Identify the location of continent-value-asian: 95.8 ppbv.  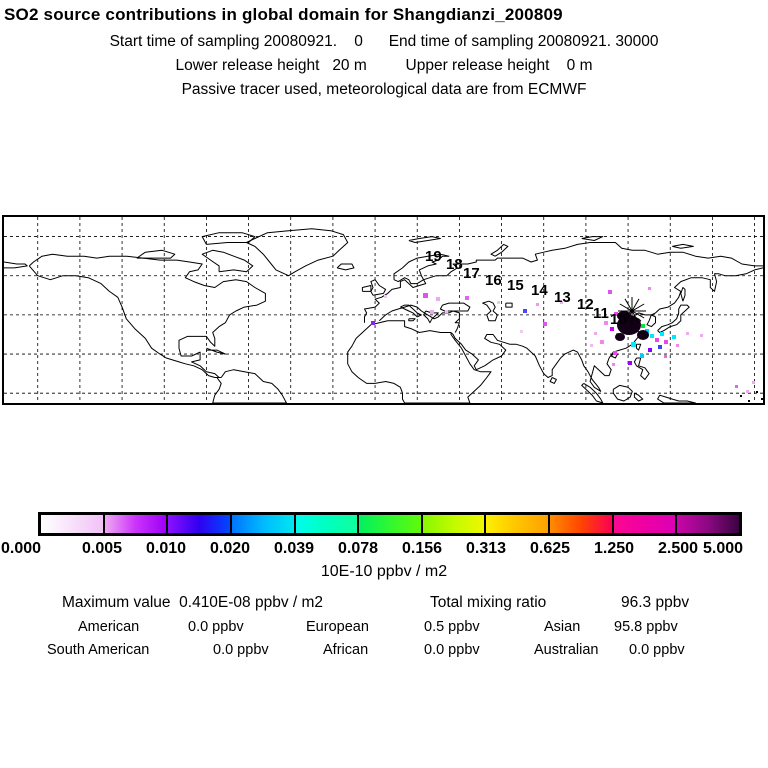
(646, 627).